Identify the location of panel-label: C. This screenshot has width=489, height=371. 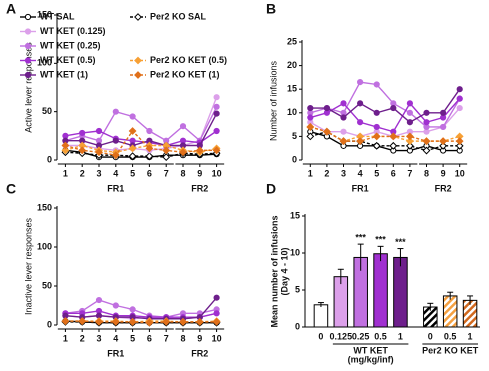
(11, 189).